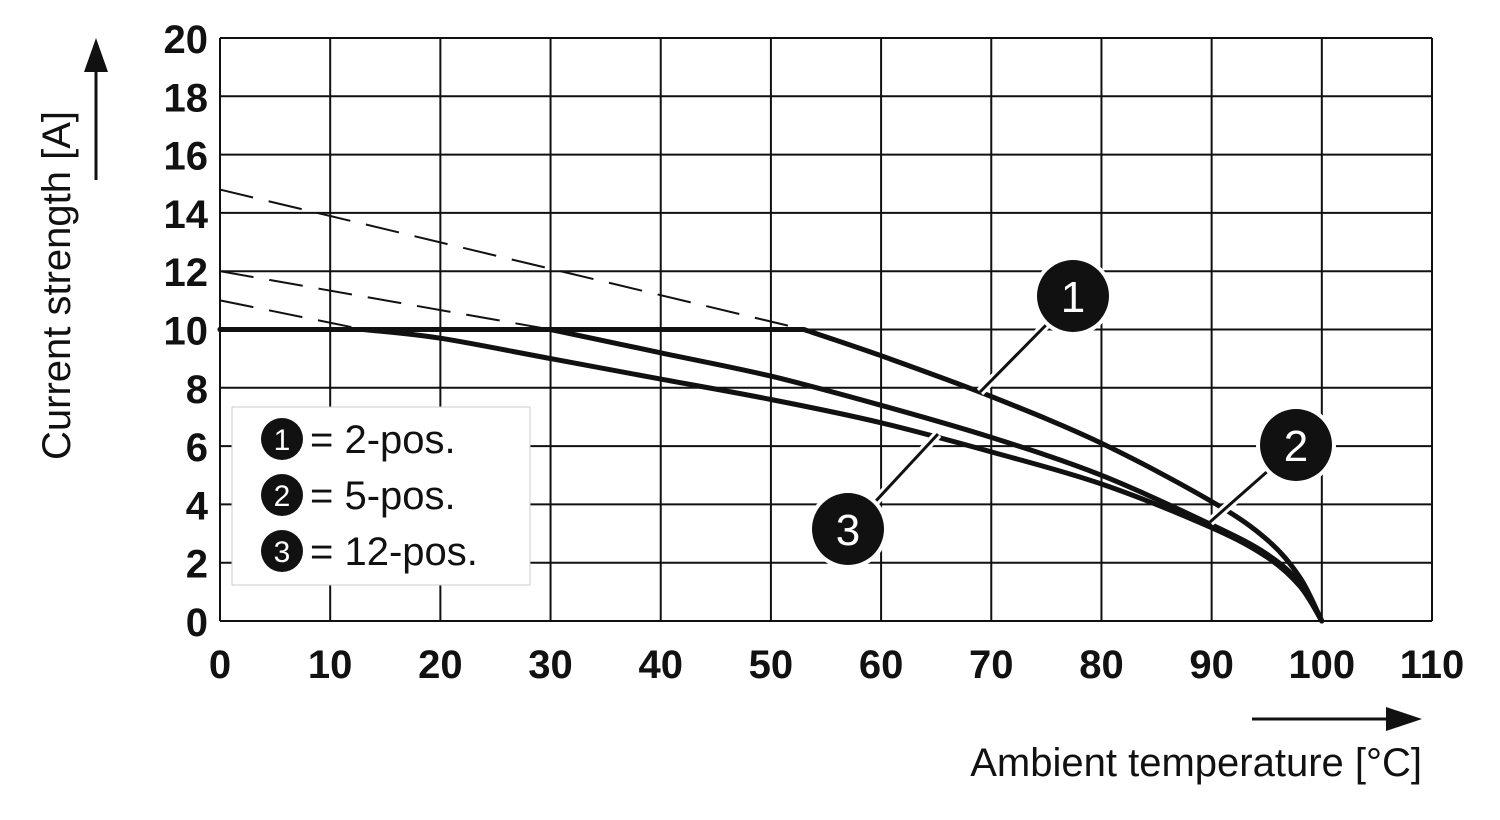 The height and width of the screenshot is (820, 1500). I want to click on y-tick-label: 14, so click(186, 215).